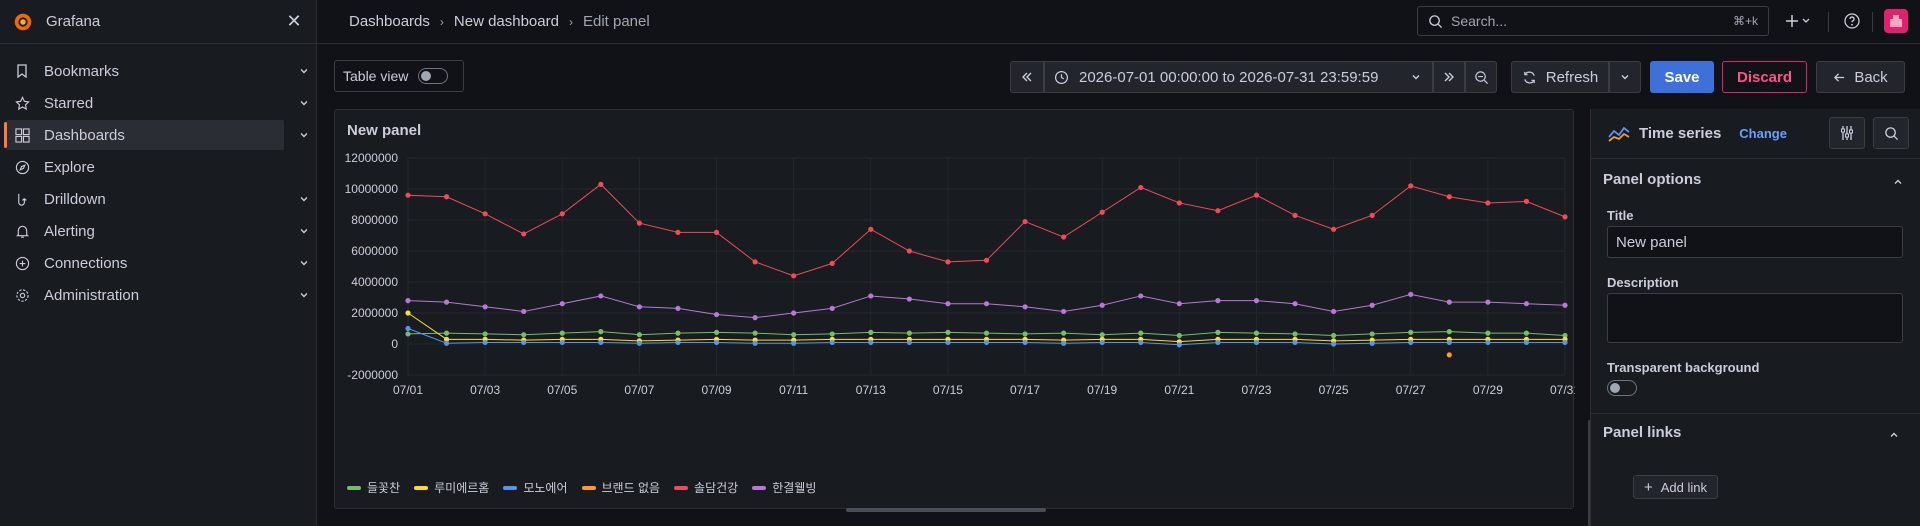  I want to click on transparent-switch, so click(1622, 388).